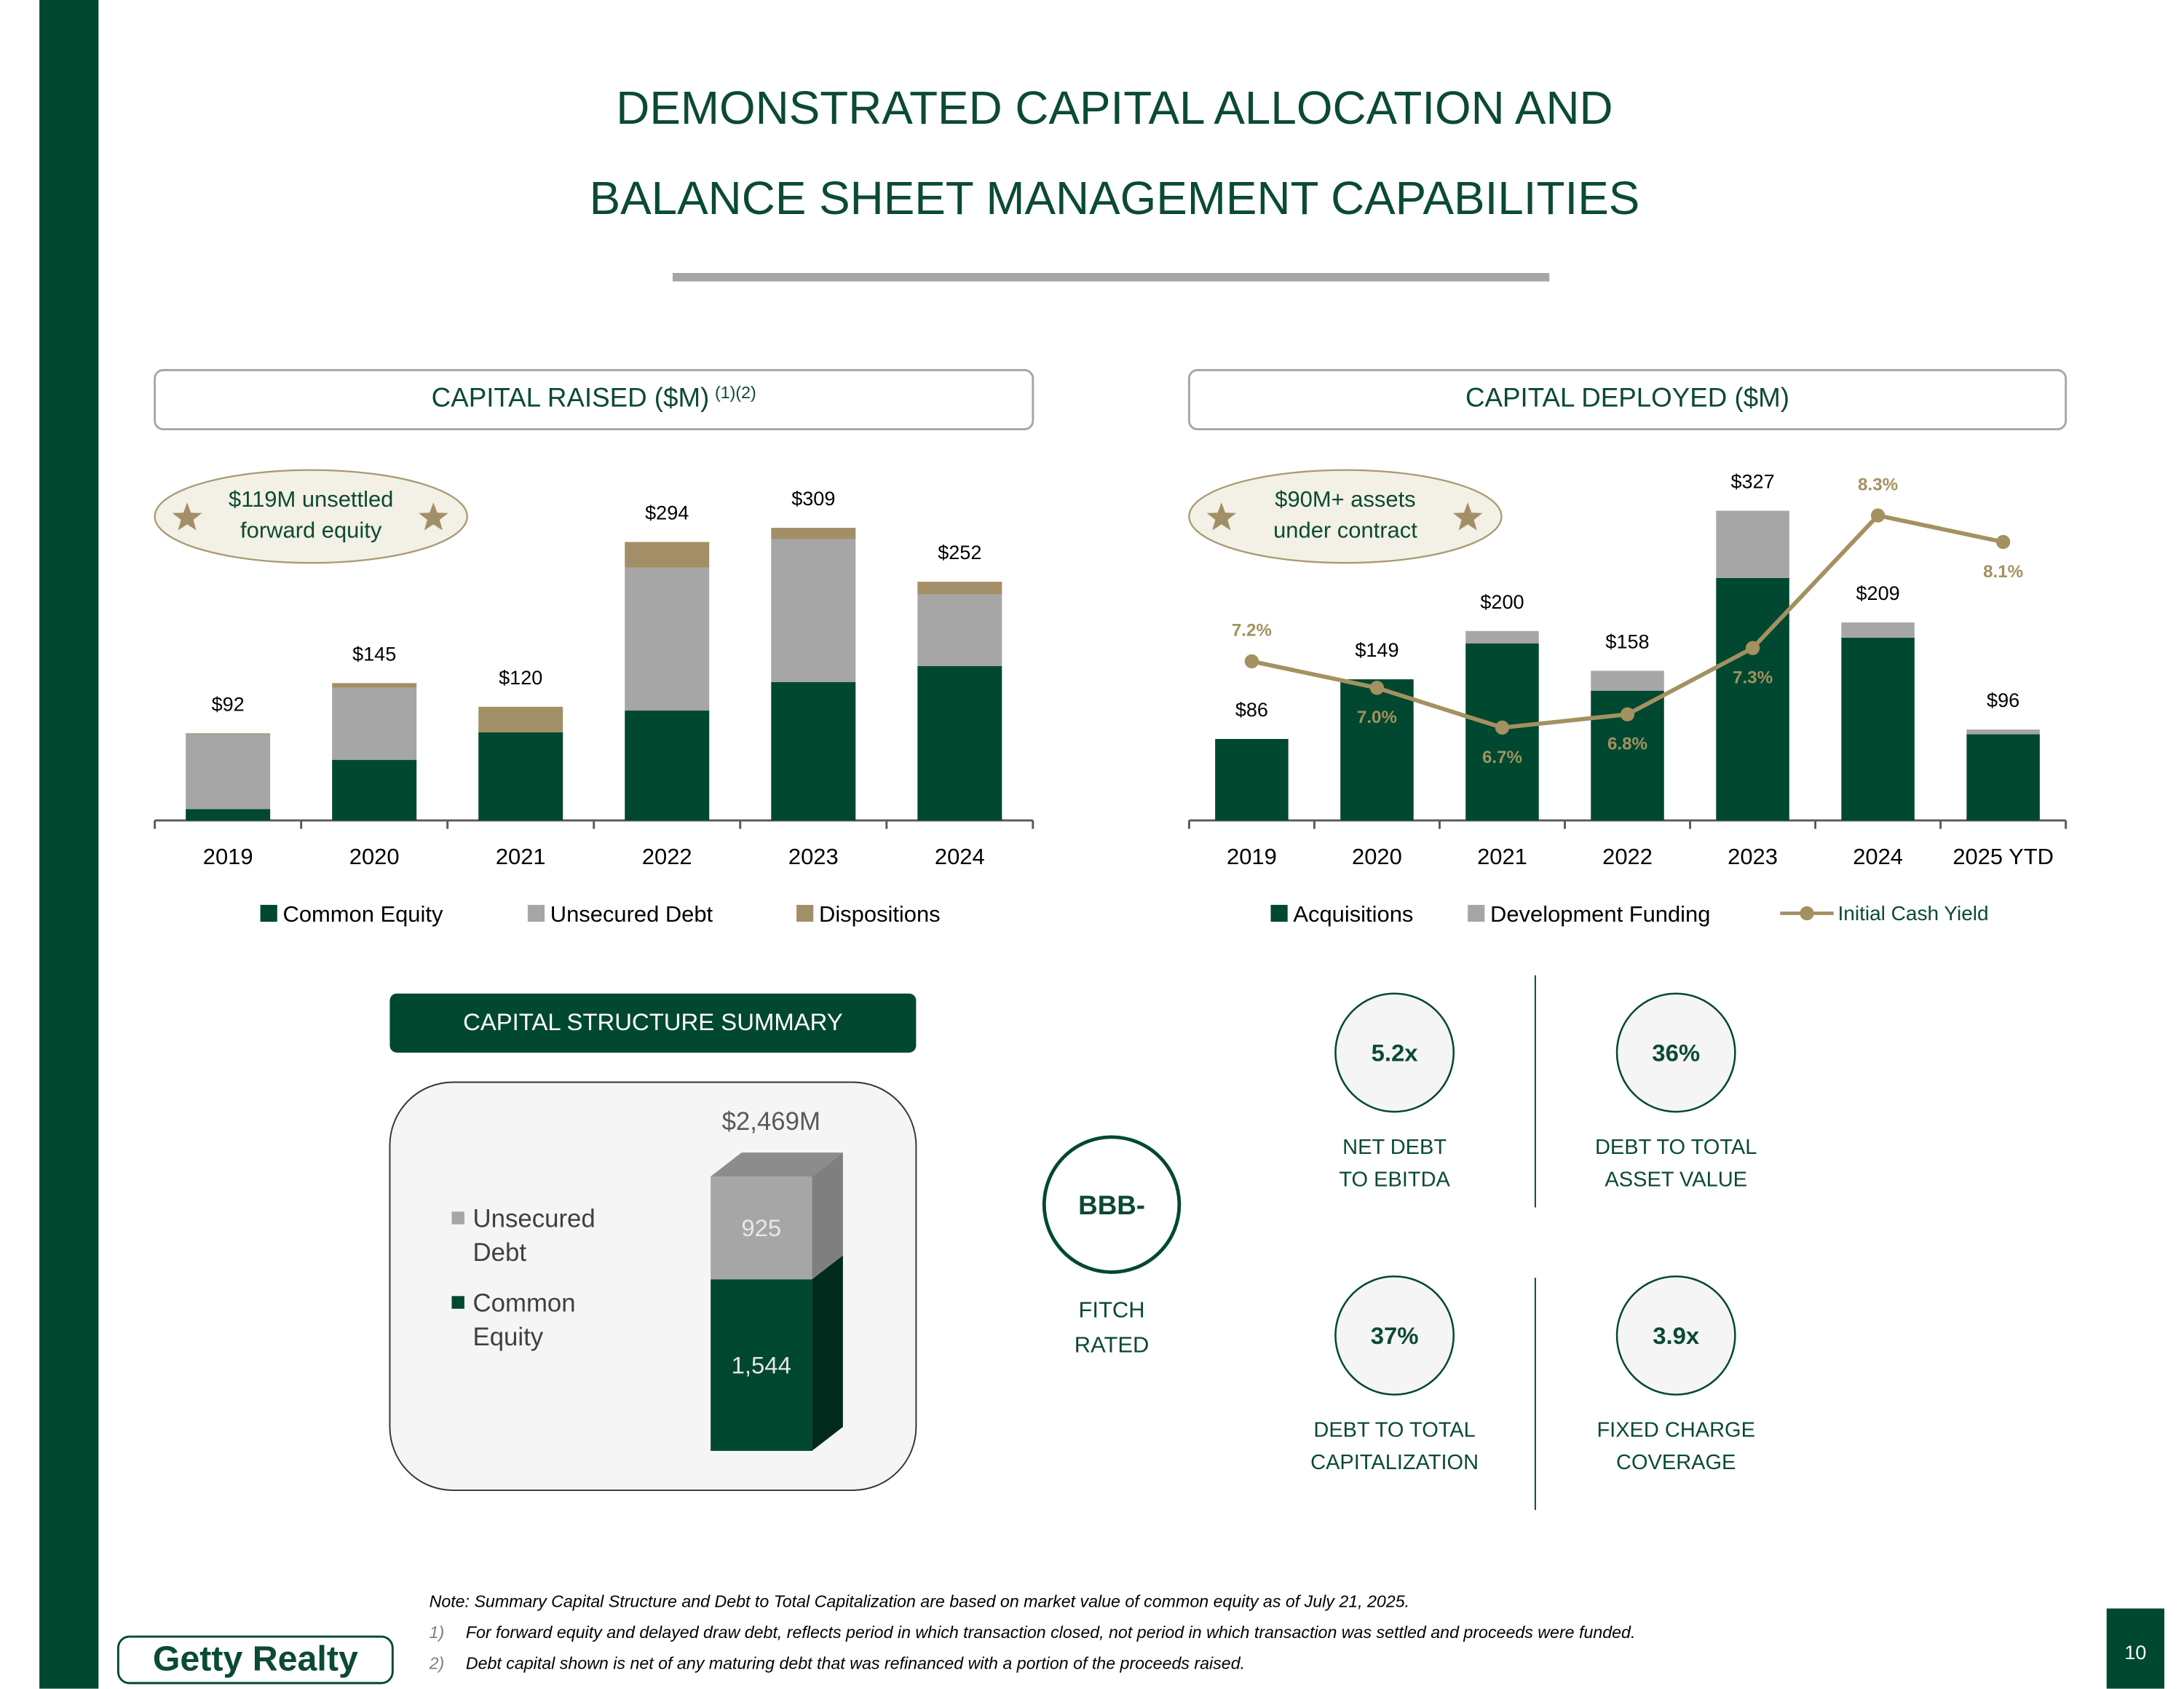  I want to click on legend-label: Unsecured Debt, so click(534, 1235).